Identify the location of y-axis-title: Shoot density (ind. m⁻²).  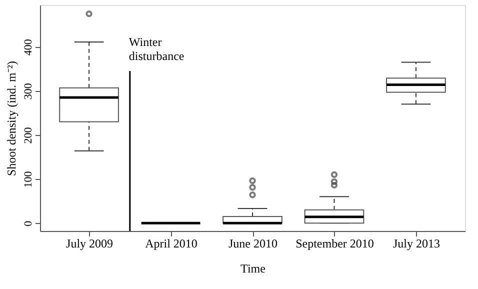
(11, 118).